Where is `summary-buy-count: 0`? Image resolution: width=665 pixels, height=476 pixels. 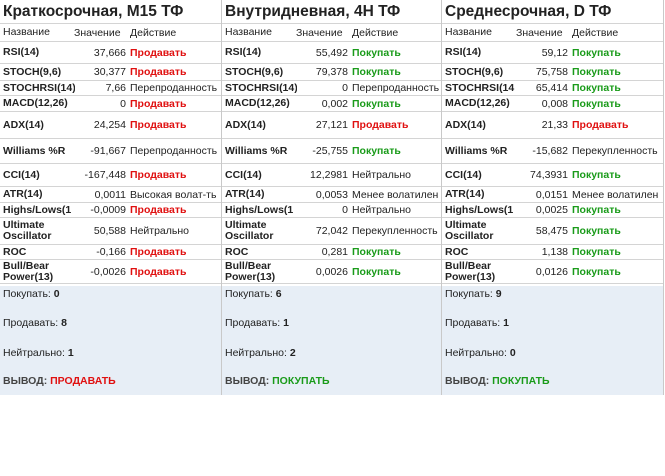 summary-buy-count: 0 is located at coordinates (56, 294).